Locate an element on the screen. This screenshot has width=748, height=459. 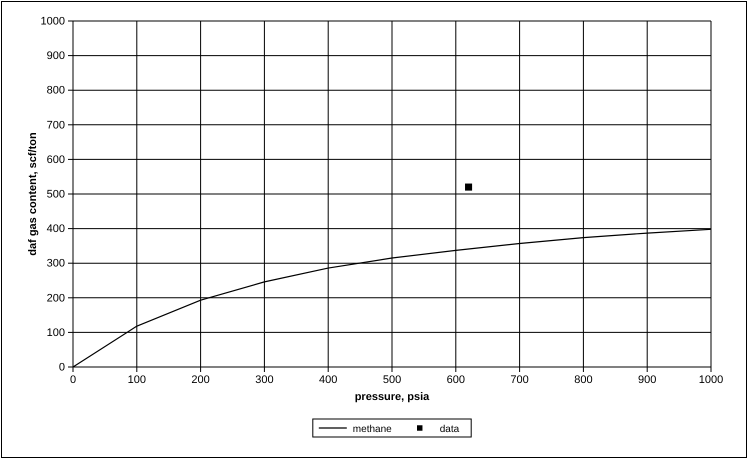
y-axis-title: daf gas content, scf/ton is located at coordinates (33, 194).